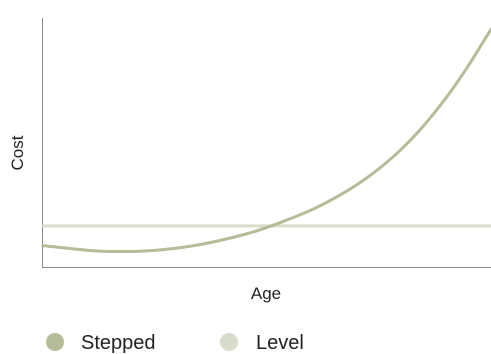  I want to click on legend: Stepped Level, so click(175, 343).